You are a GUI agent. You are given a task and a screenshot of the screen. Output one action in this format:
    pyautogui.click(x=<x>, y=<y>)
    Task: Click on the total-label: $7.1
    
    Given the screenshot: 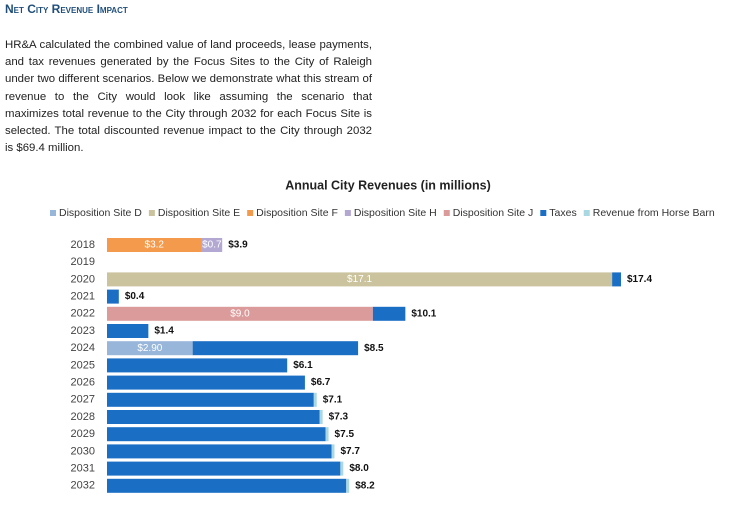 What is the action you would take?
    pyautogui.click(x=333, y=399)
    